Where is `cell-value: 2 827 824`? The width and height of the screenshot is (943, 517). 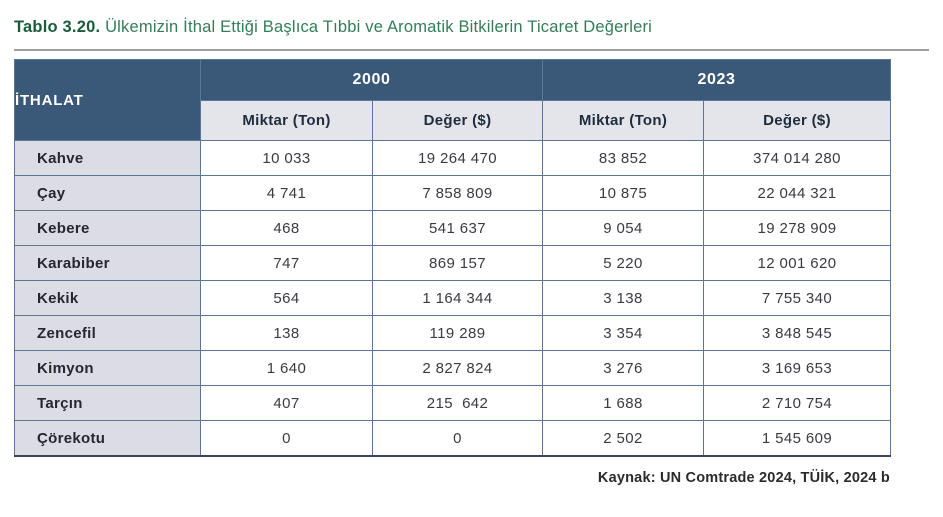
cell-value: 2 827 824 is located at coordinates (457, 368).